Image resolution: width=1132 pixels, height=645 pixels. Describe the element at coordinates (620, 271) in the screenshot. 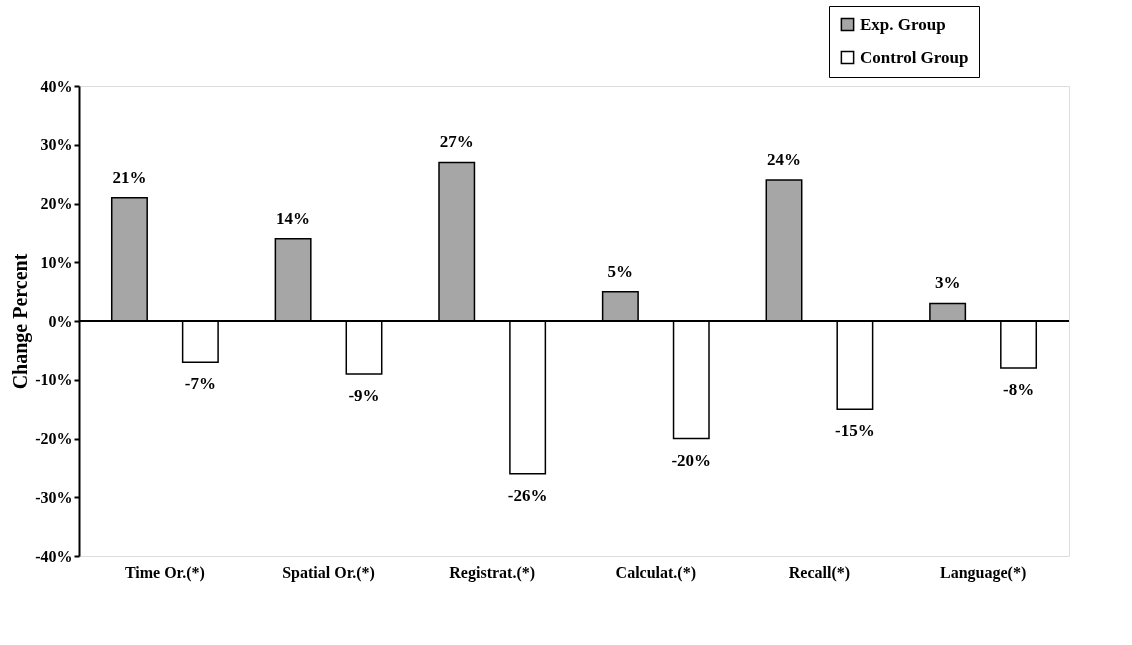

I see `data-label: 5%` at that location.